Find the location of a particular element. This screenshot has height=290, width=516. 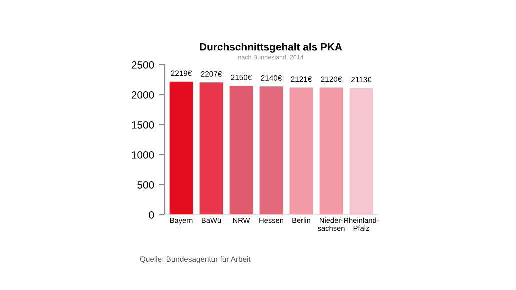

chart-title: Durchschnittsgehalt als PKA is located at coordinates (271, 48).